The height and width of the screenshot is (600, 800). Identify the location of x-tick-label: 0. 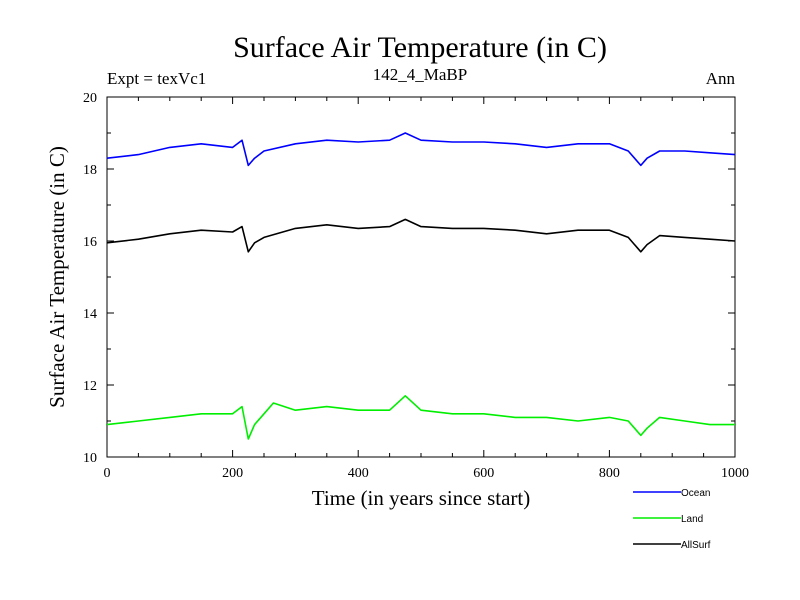
(107, 473).